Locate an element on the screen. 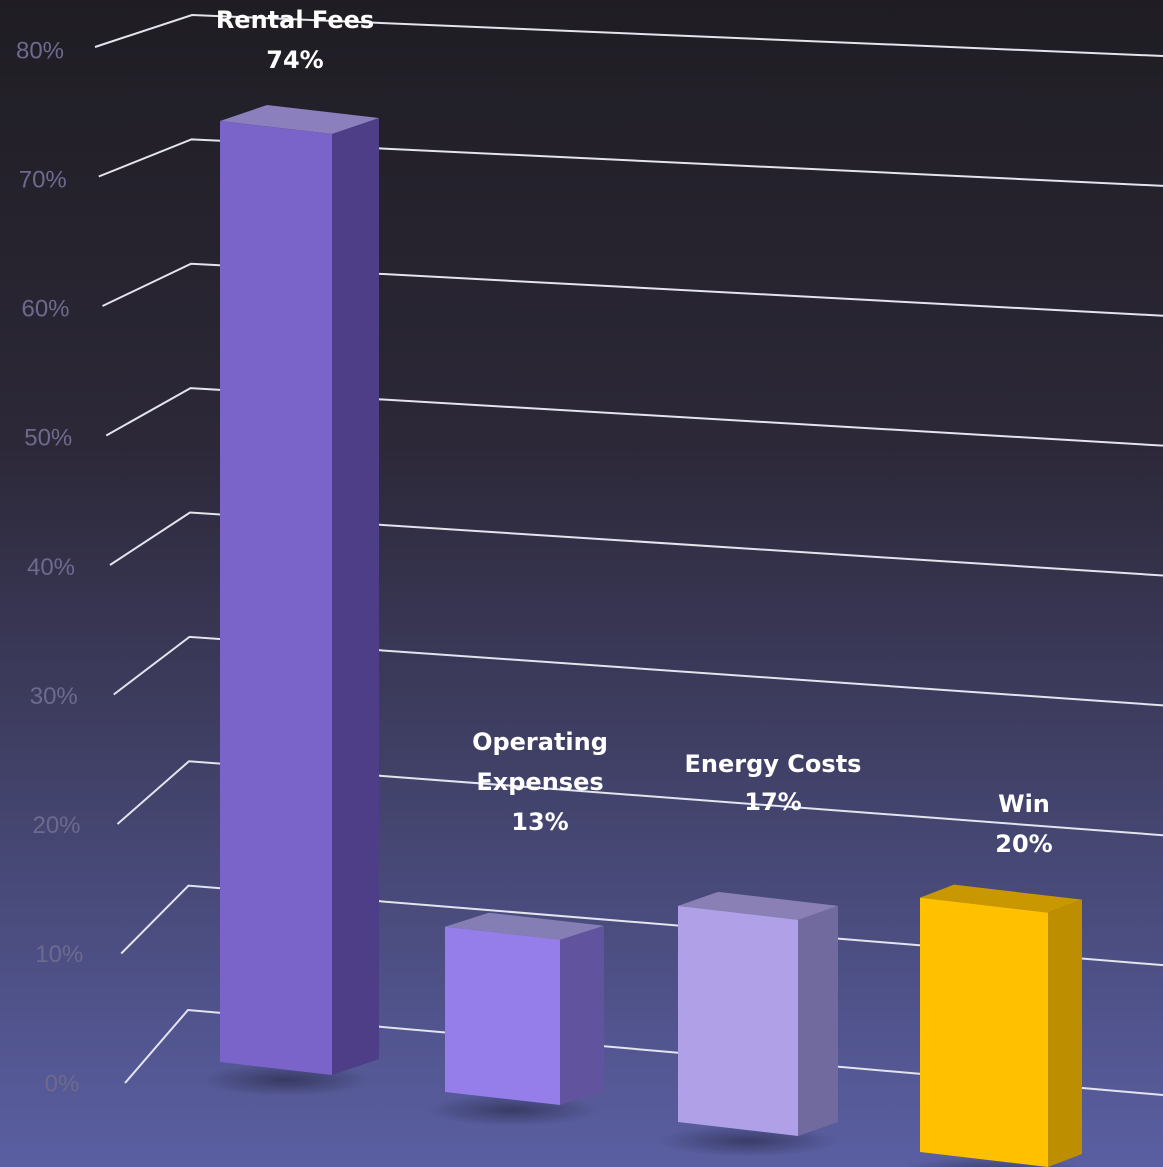  data-label: Energy Costs 17% is located at coordinates (773, 783).